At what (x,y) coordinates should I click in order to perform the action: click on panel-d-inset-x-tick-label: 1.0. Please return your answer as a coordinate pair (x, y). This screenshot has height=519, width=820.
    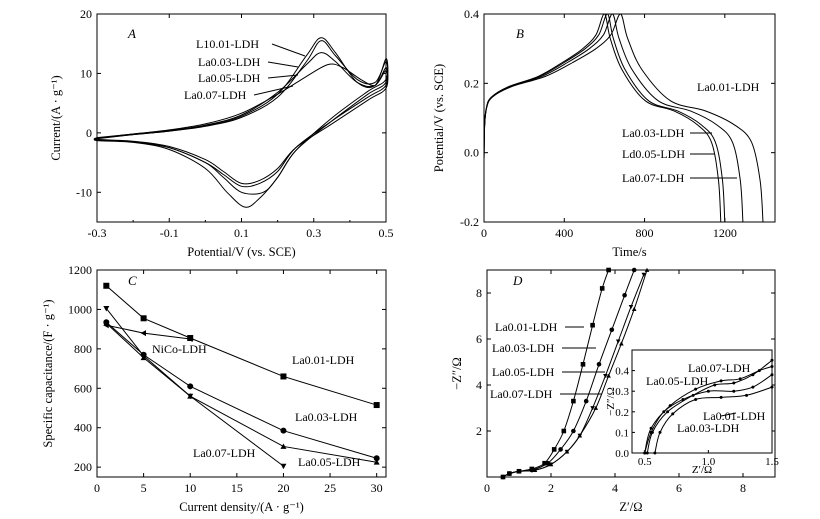
    Looking at the image, I should click on (708, 462).